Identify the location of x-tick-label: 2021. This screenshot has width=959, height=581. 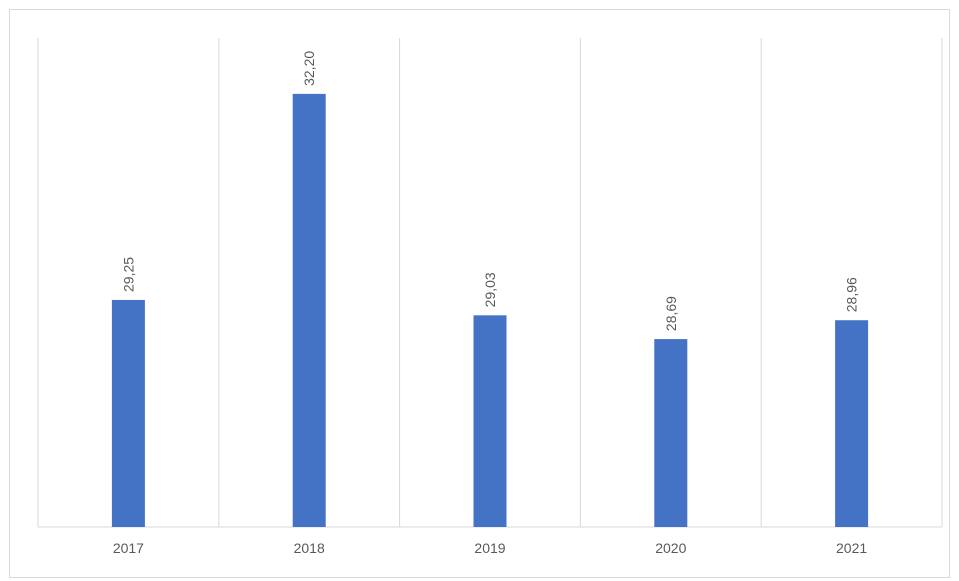
(851, 548).